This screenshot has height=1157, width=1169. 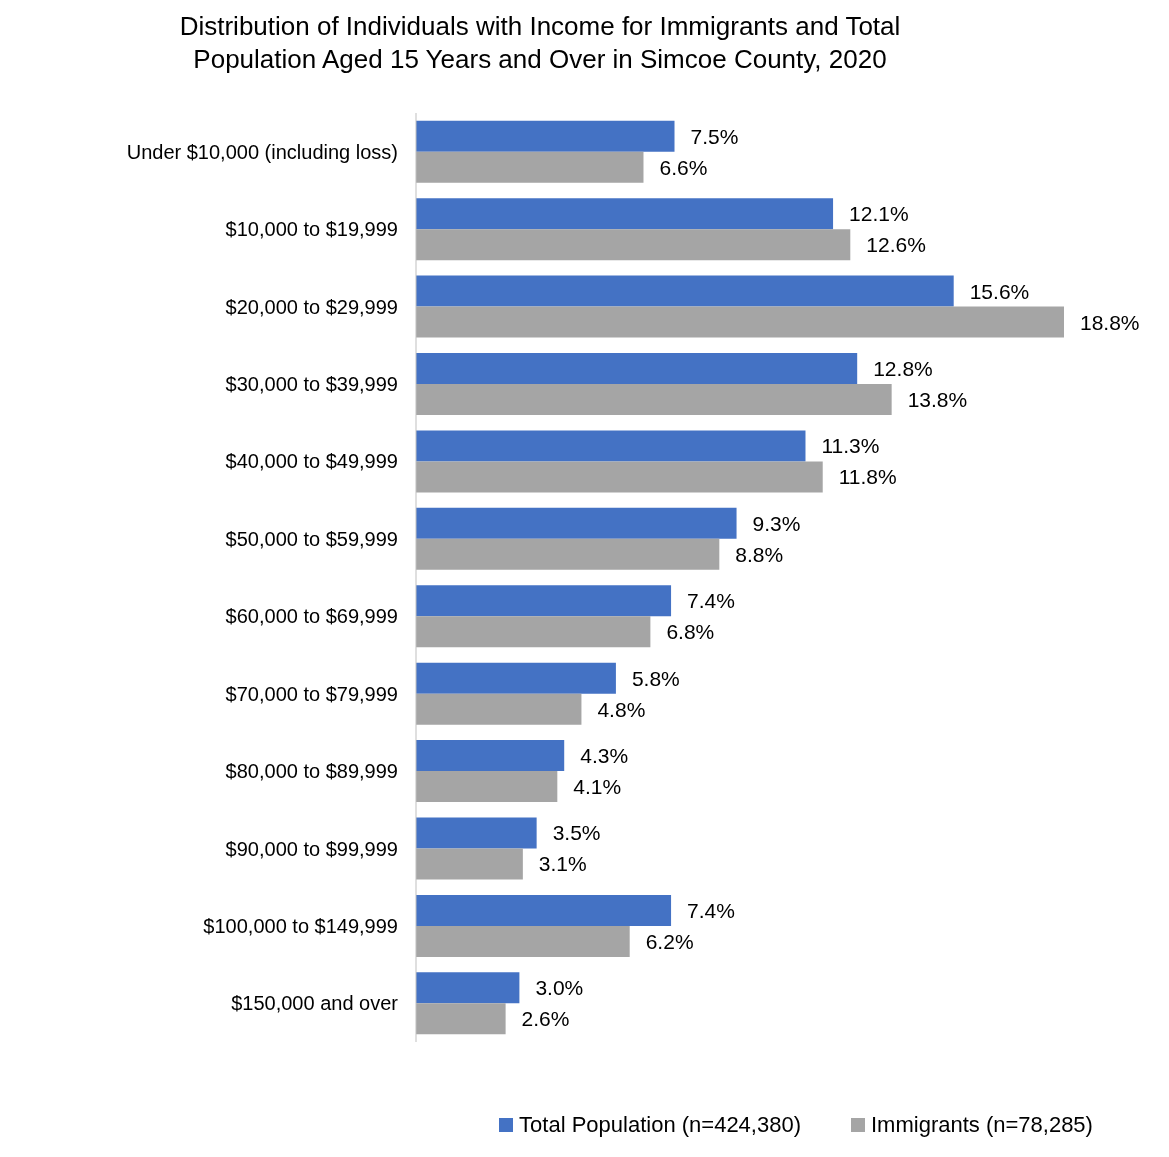 I want to click on y-tick-label: $100,000 to $149,999, so click(x=300, y=925).